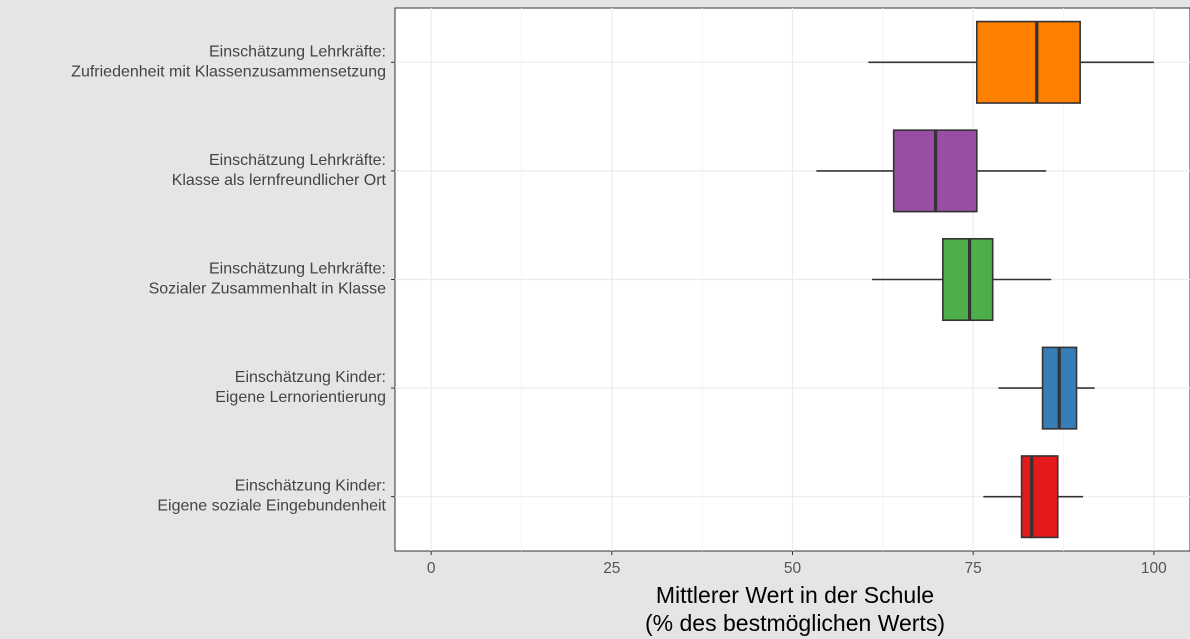  What do you see at coordinates (431, 568) in the screenshot?
I see `x-tick-label: 0` at bounding box center [431, 568].